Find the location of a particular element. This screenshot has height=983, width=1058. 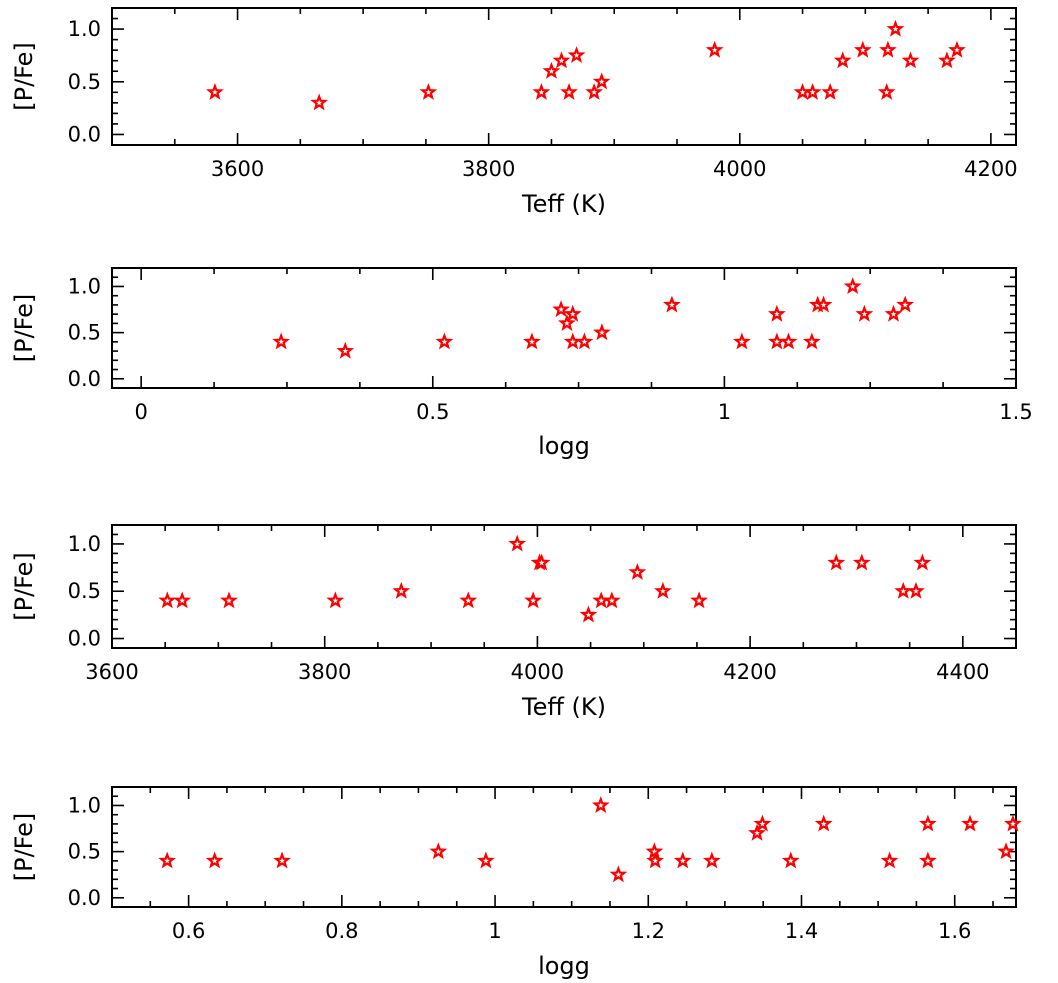

x-axis-title: Teff (K) is located at coordinates (563, 204).